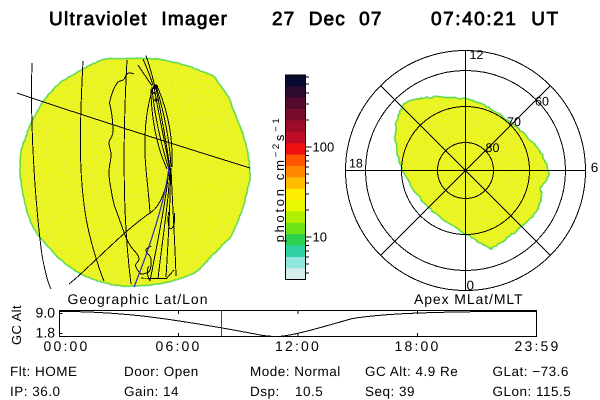 The width and height of the screenshot is (600, 400). Describe the element at coordinates (477, 55) in the screenshot. I see `svg-text: 12` at that location.